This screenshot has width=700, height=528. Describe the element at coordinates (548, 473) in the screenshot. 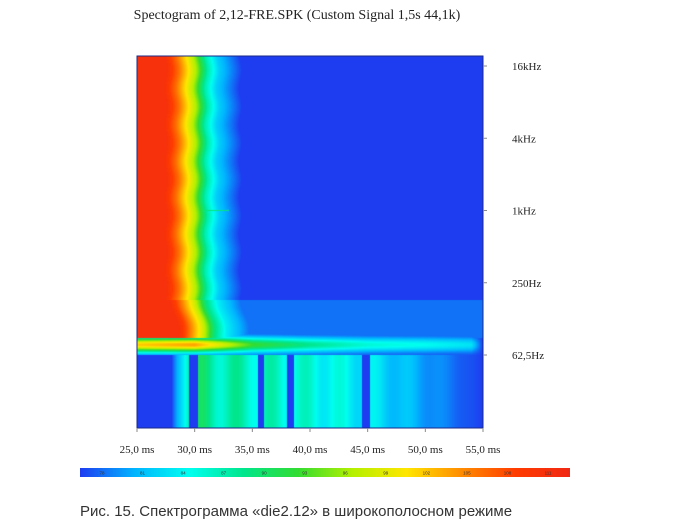

I see `colorbar-tick-label: 111` at that location.